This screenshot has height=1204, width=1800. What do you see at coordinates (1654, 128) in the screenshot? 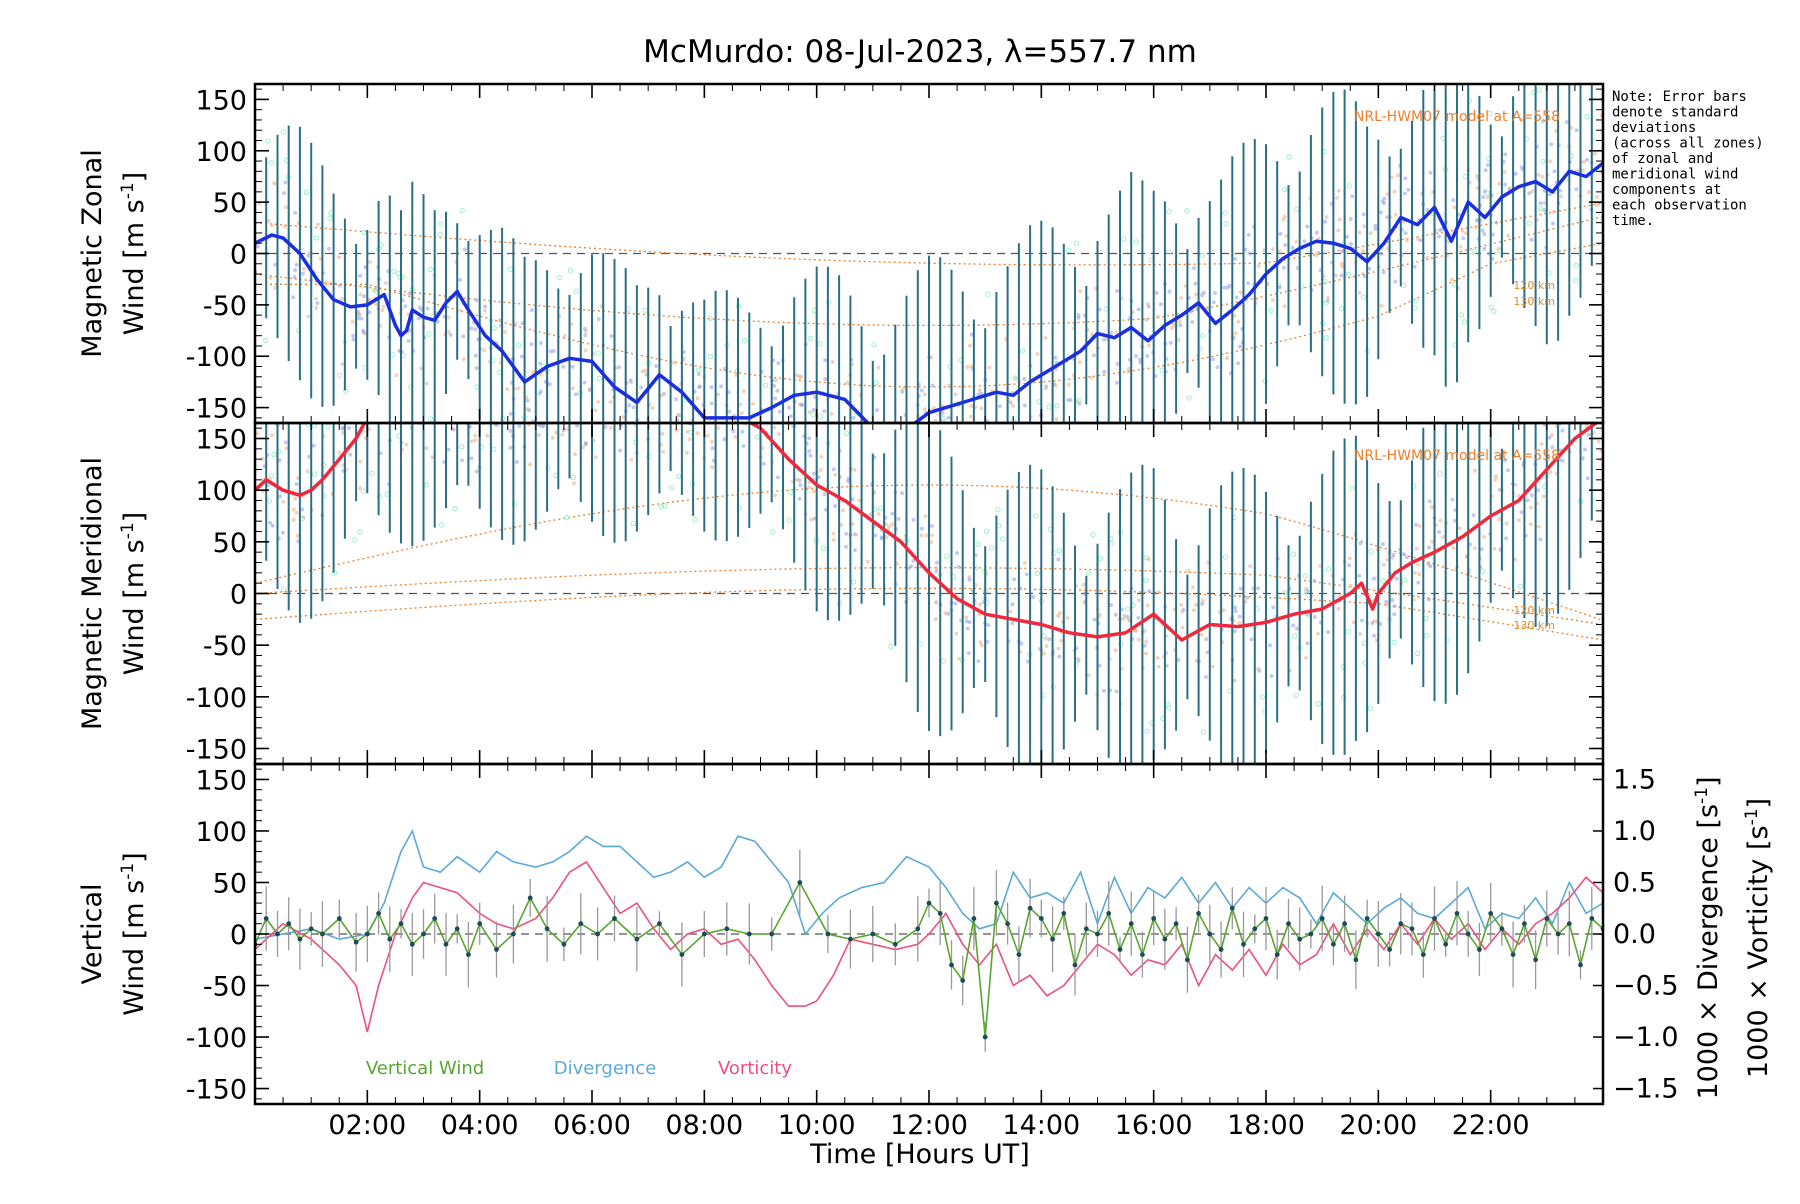
I see `note-line: deviations` at bounding box center [1654, 128].